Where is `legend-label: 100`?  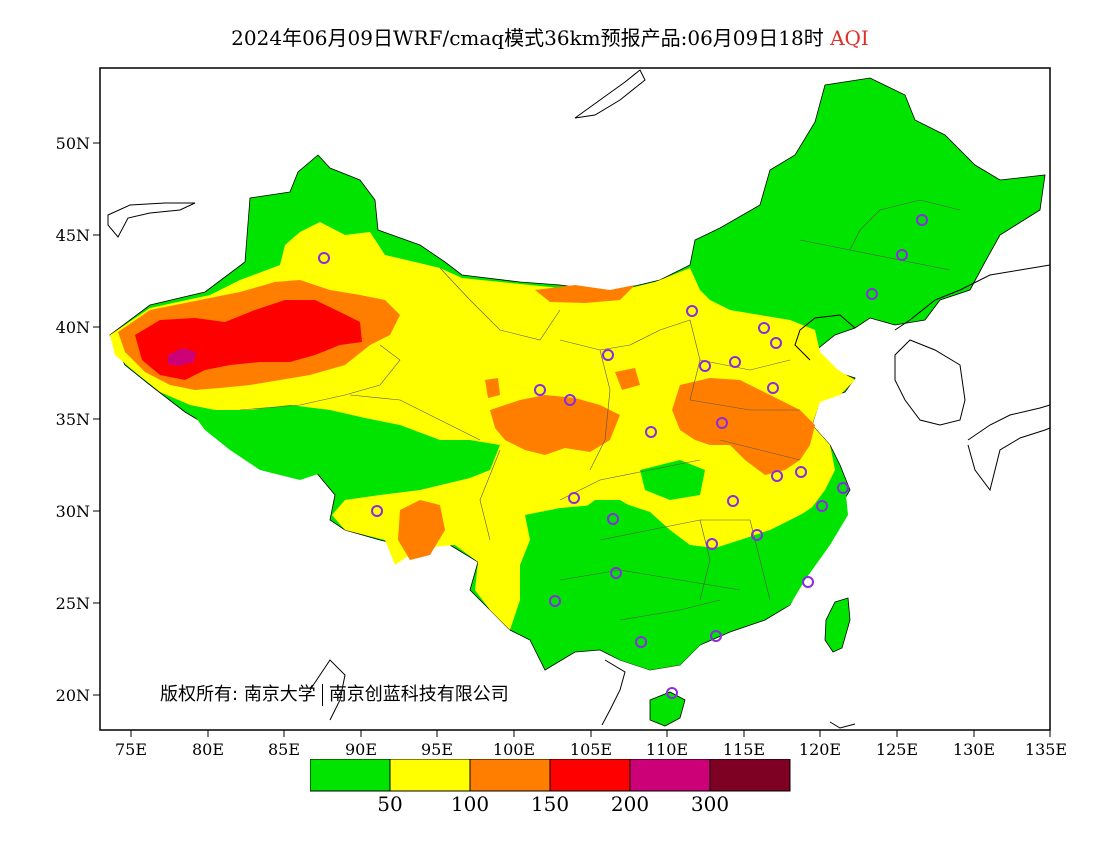
legend-label: 100 is located at coordinates (470, 804).